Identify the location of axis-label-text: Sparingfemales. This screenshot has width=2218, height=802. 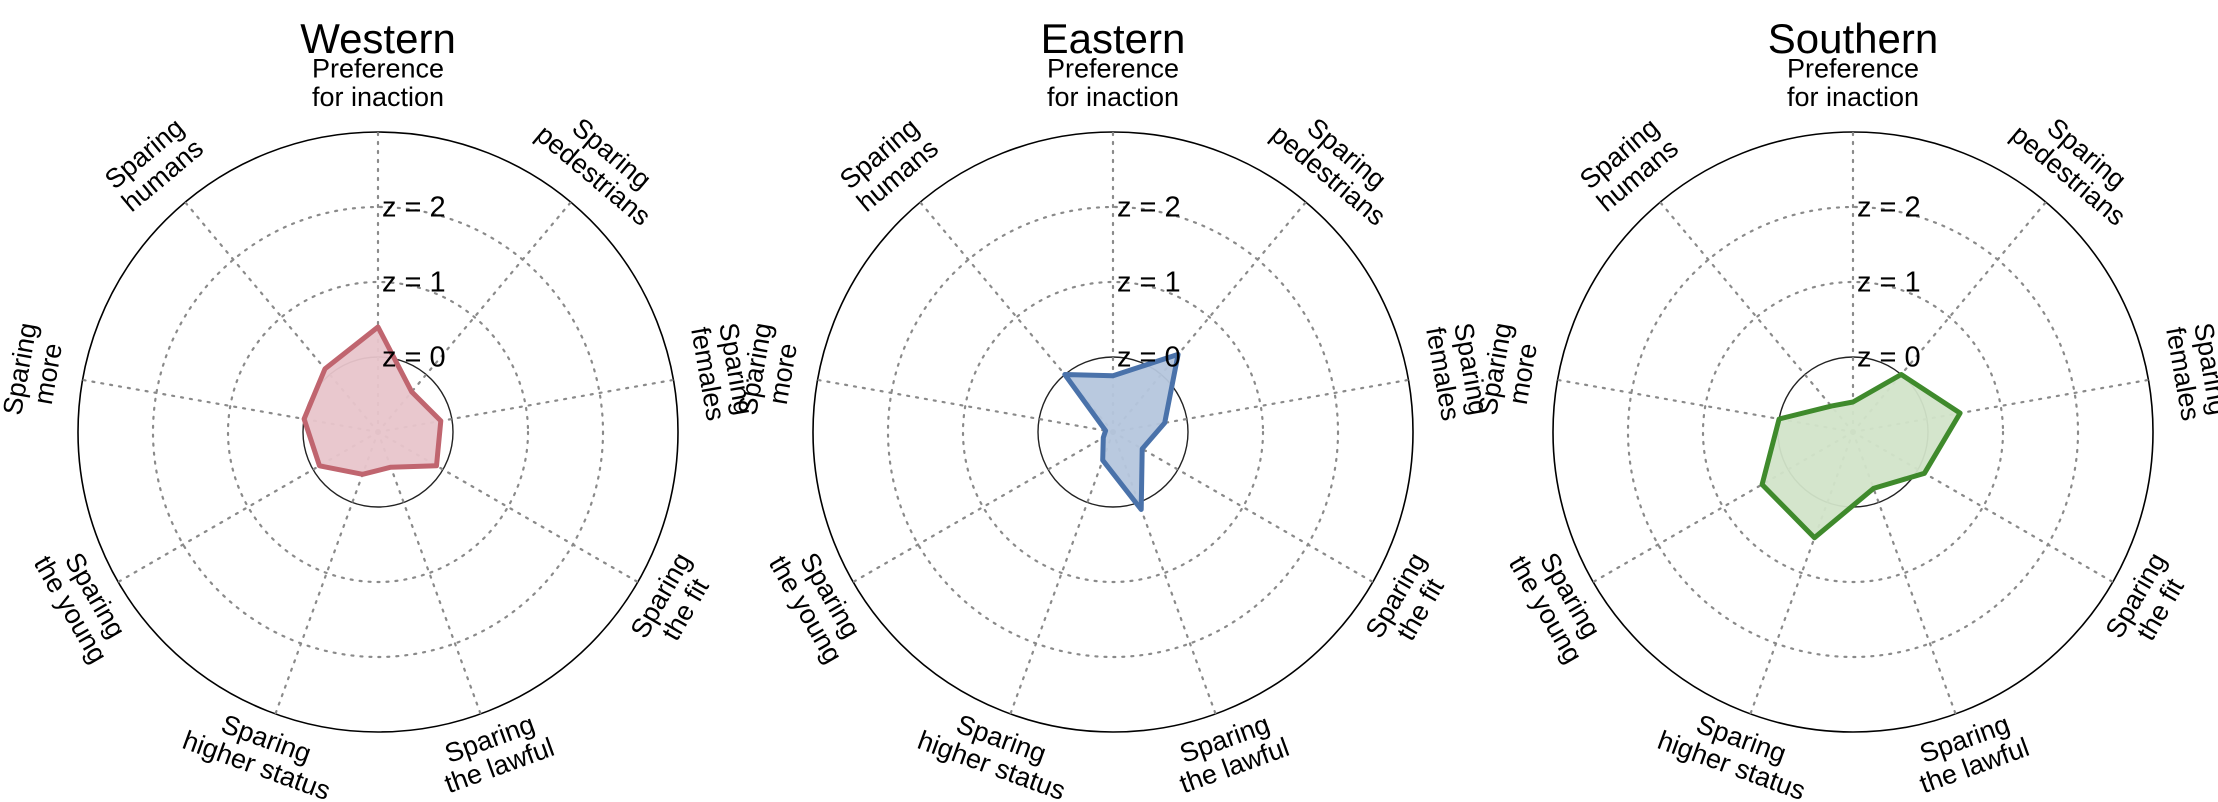
(2189, 371).